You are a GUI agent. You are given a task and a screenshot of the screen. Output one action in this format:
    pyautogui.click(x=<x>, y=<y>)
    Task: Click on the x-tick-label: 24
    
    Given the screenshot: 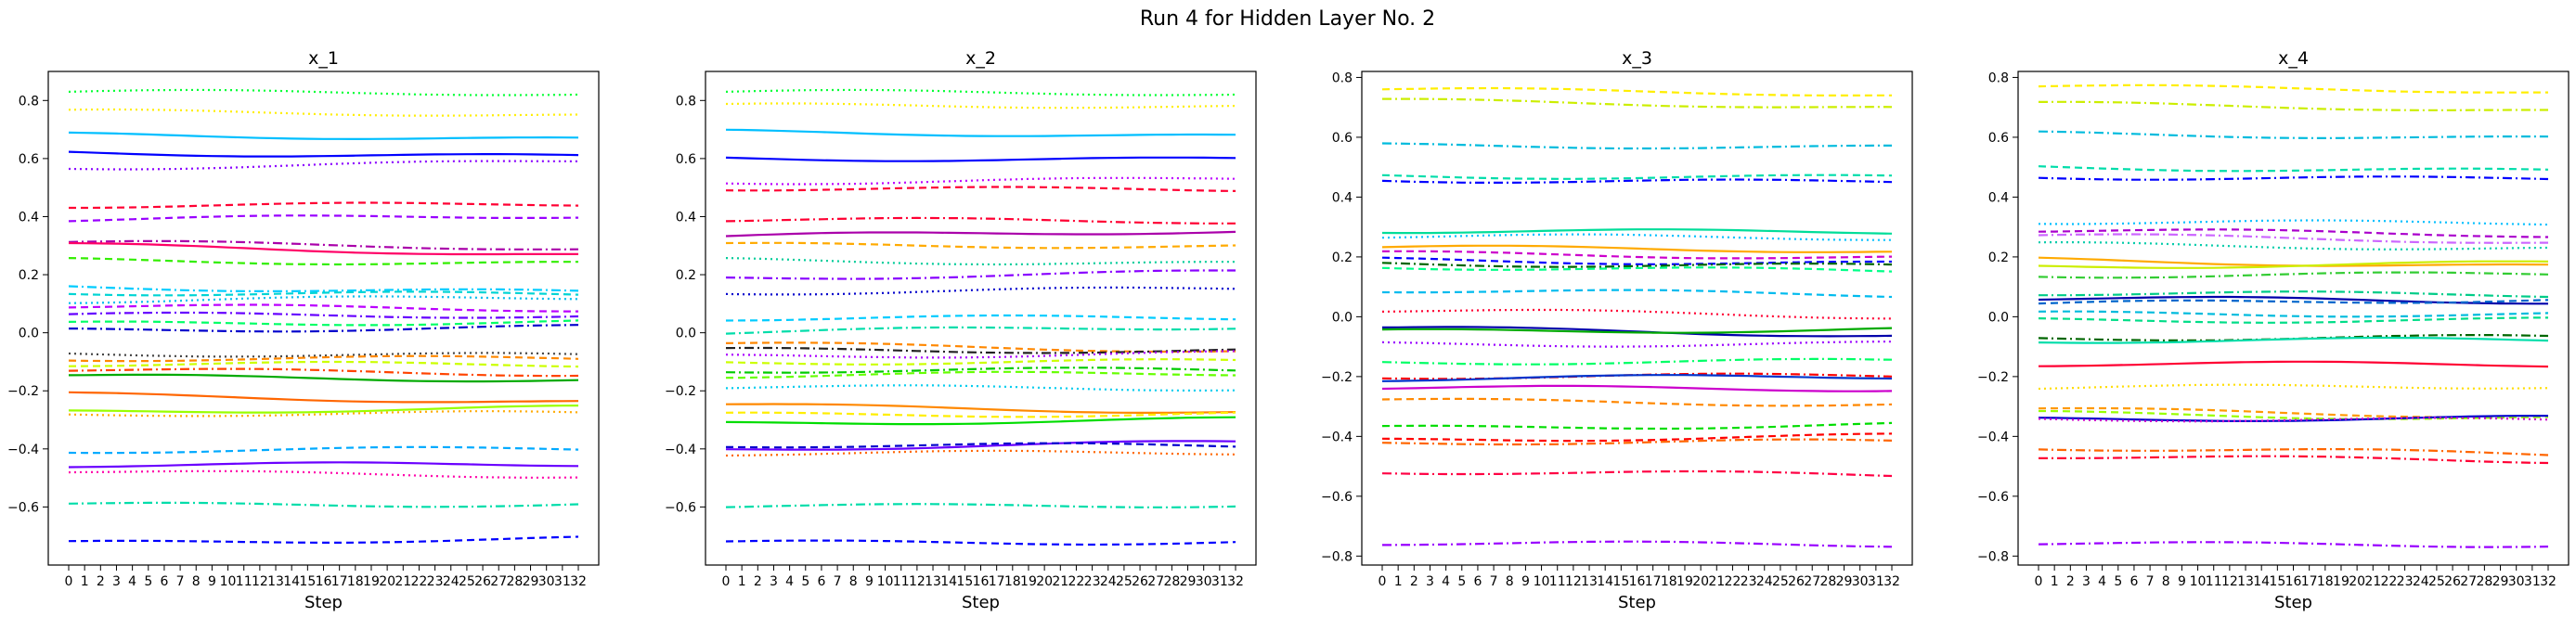 What is the action you would take?
    pyautogui.click(x=1108, y=581)
    